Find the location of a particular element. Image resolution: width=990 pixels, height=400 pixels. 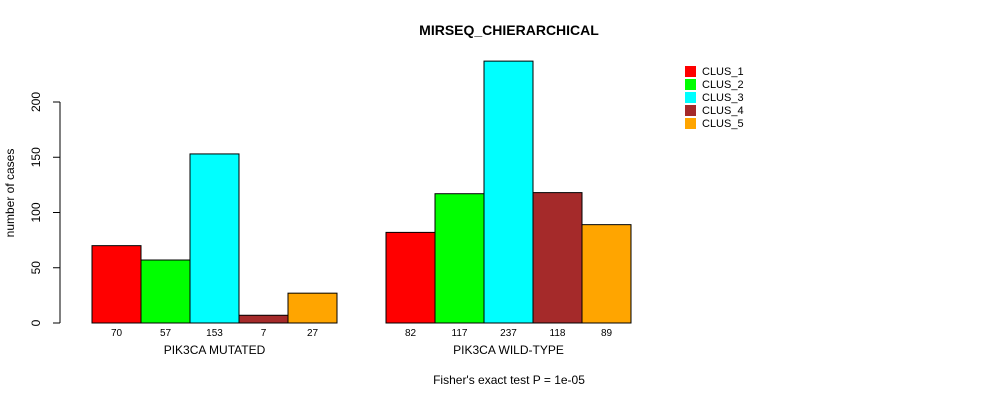

bar-value-label: 70 is located at coordinates (117, 333).